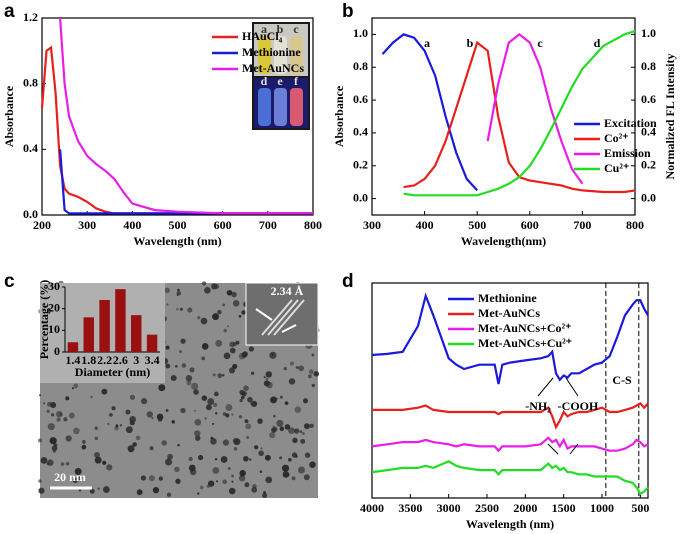 This screenshot has height=534, width=685. Describe the element at coordinates (152, 360) in the screenshot. I see `x-tick-label: 3.4` at that location.